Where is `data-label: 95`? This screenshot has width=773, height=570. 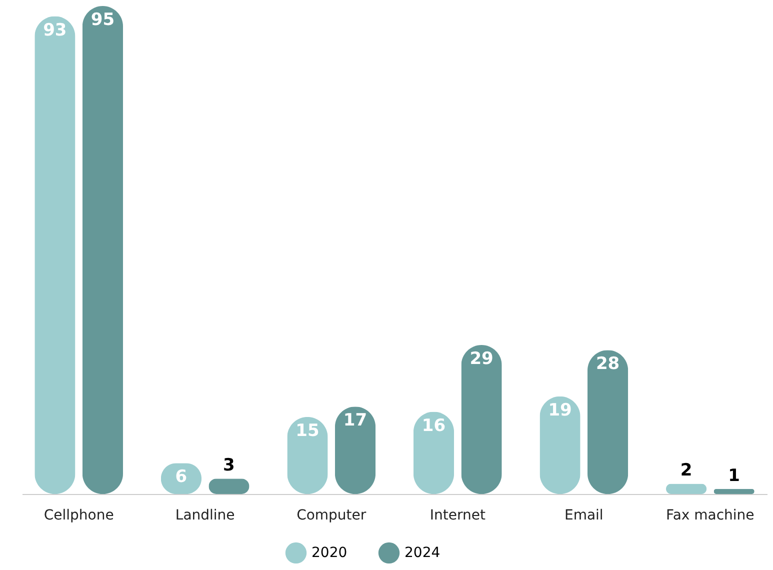 data-label: 95 is located at coordinates (102, 20).